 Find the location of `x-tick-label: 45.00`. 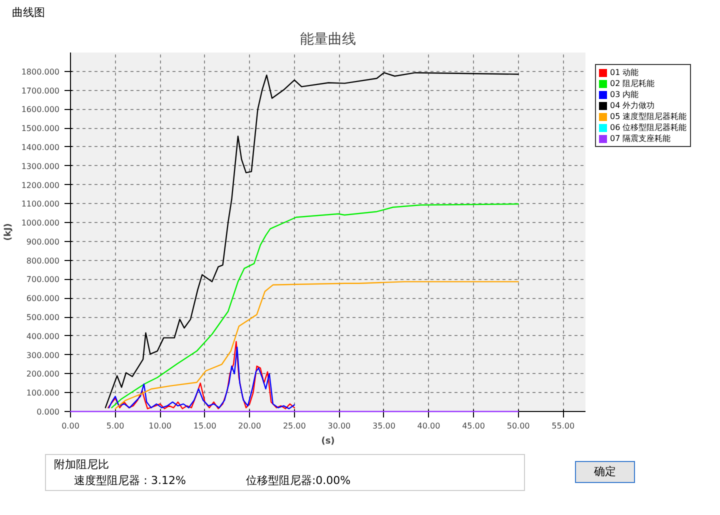

x-tick-label: 45.00 is located at coordinates (473, 426).